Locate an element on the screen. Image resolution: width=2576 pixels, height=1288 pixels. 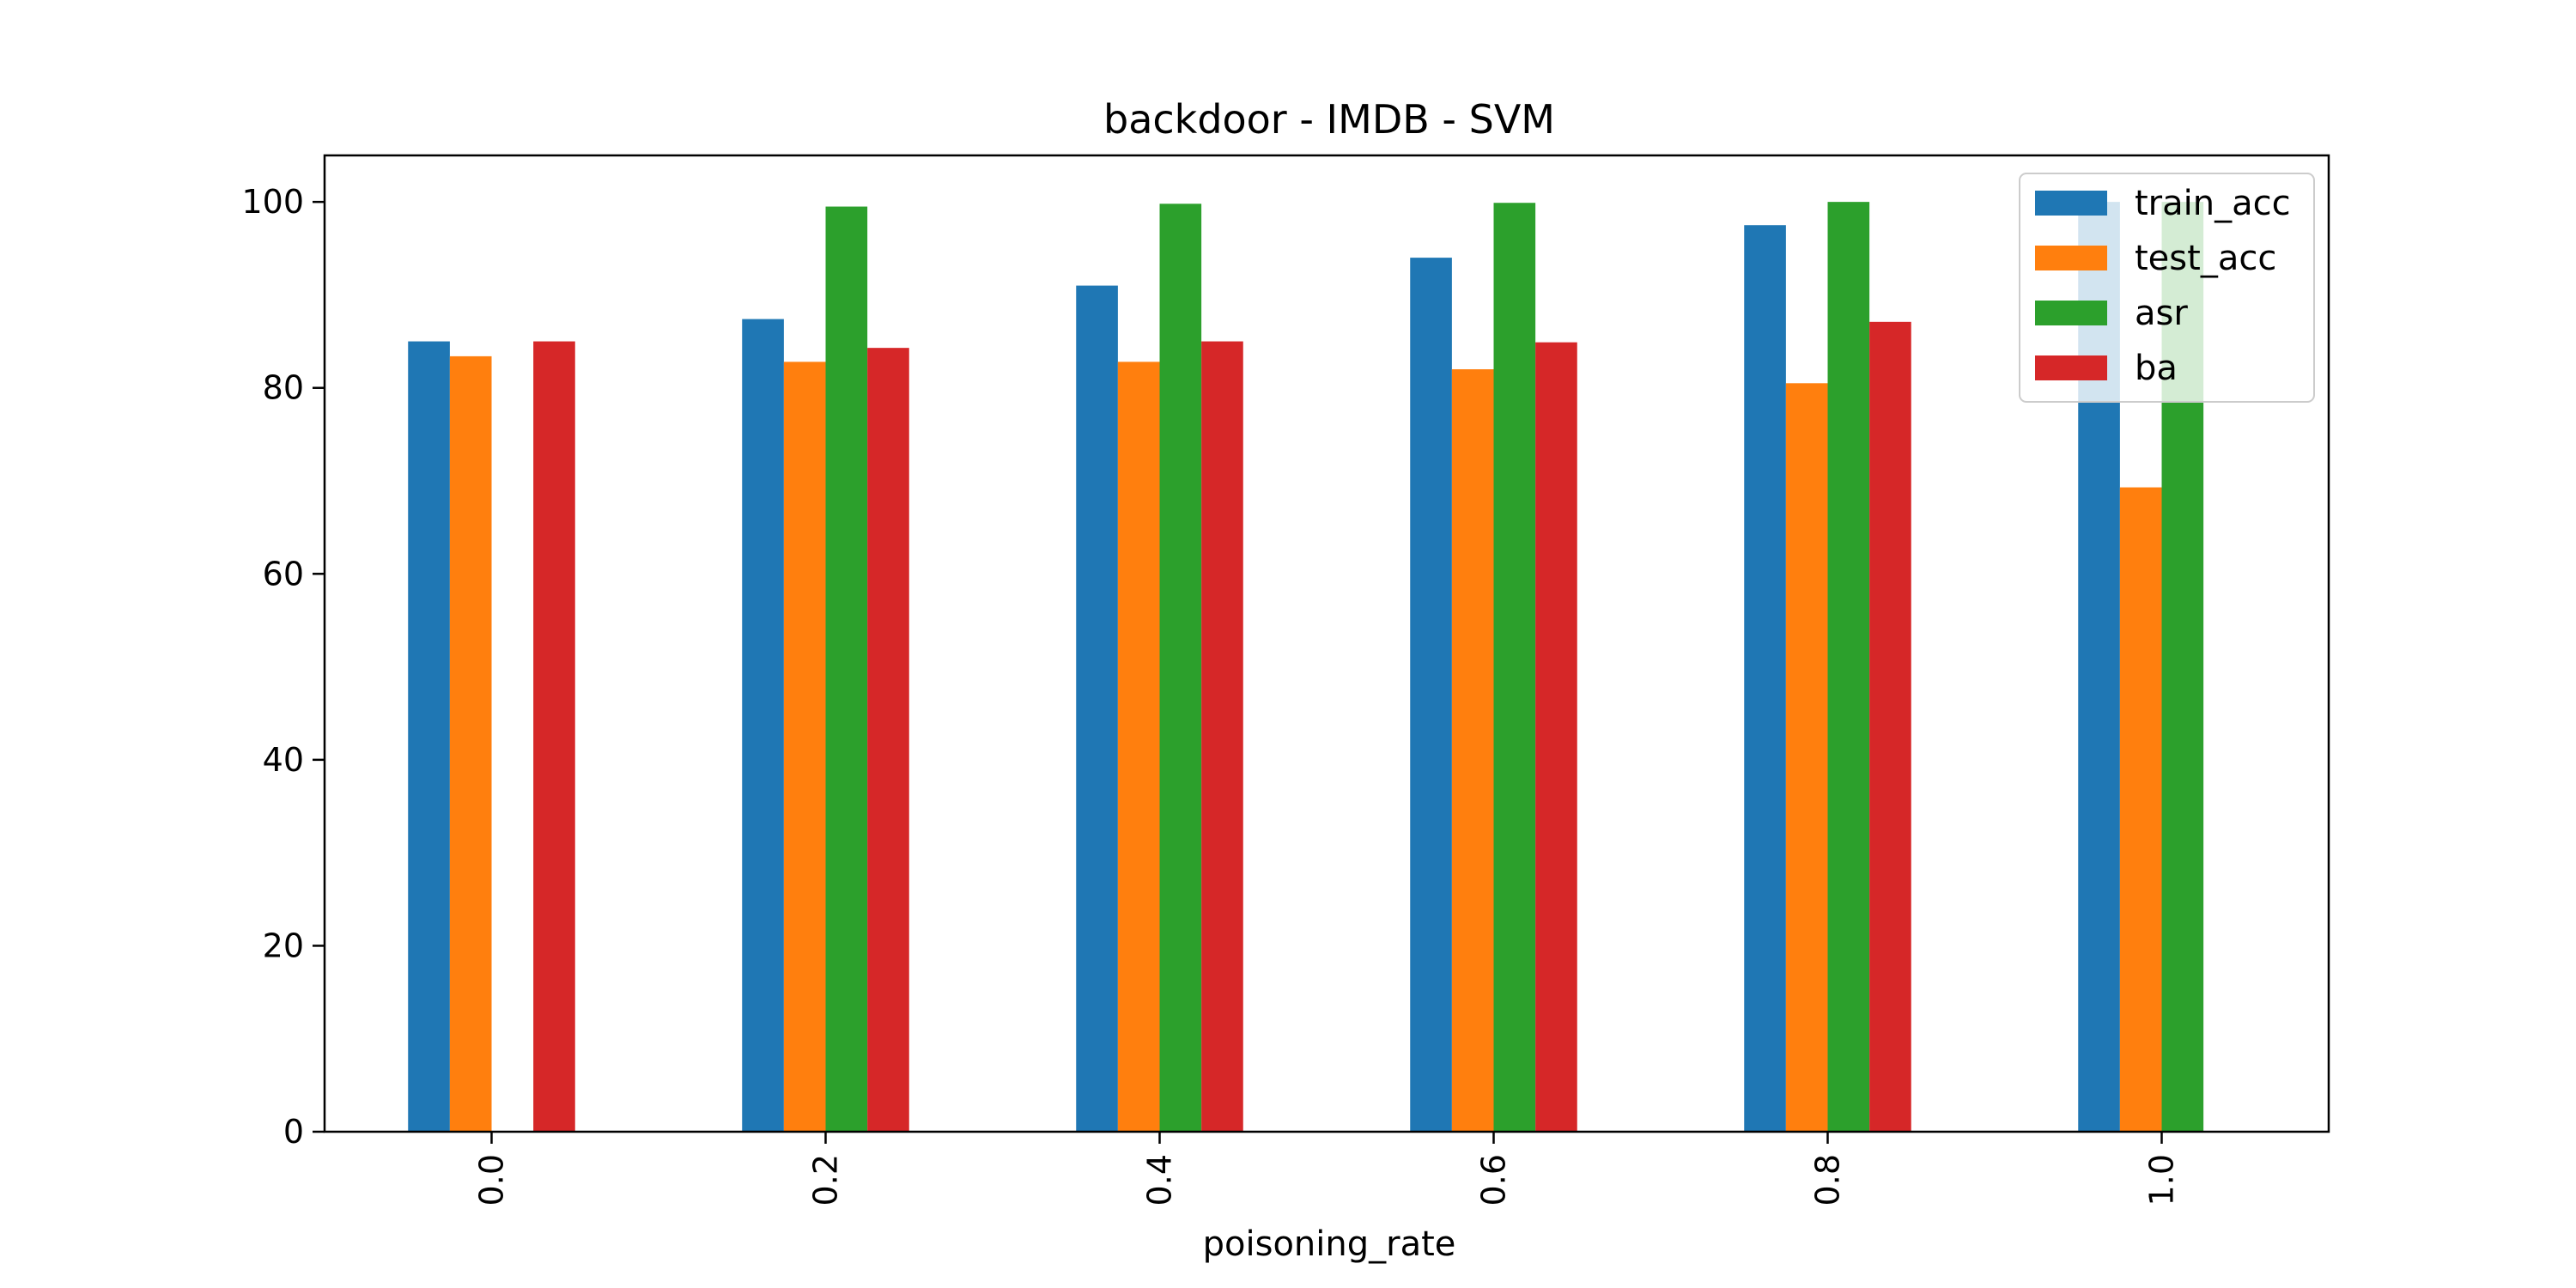
bar-ba-0.4 is located at coordinates (1222, 737).